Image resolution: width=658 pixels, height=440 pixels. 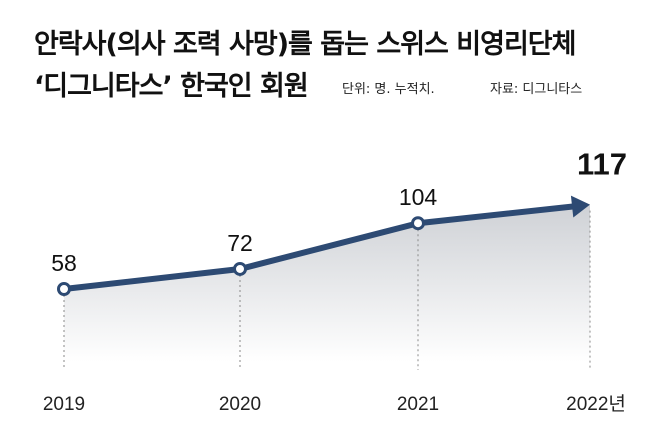 What do you see at coordinates (240, 268) in the screenshot?
I see `data-point-2020` at bounding box center [240, 268].